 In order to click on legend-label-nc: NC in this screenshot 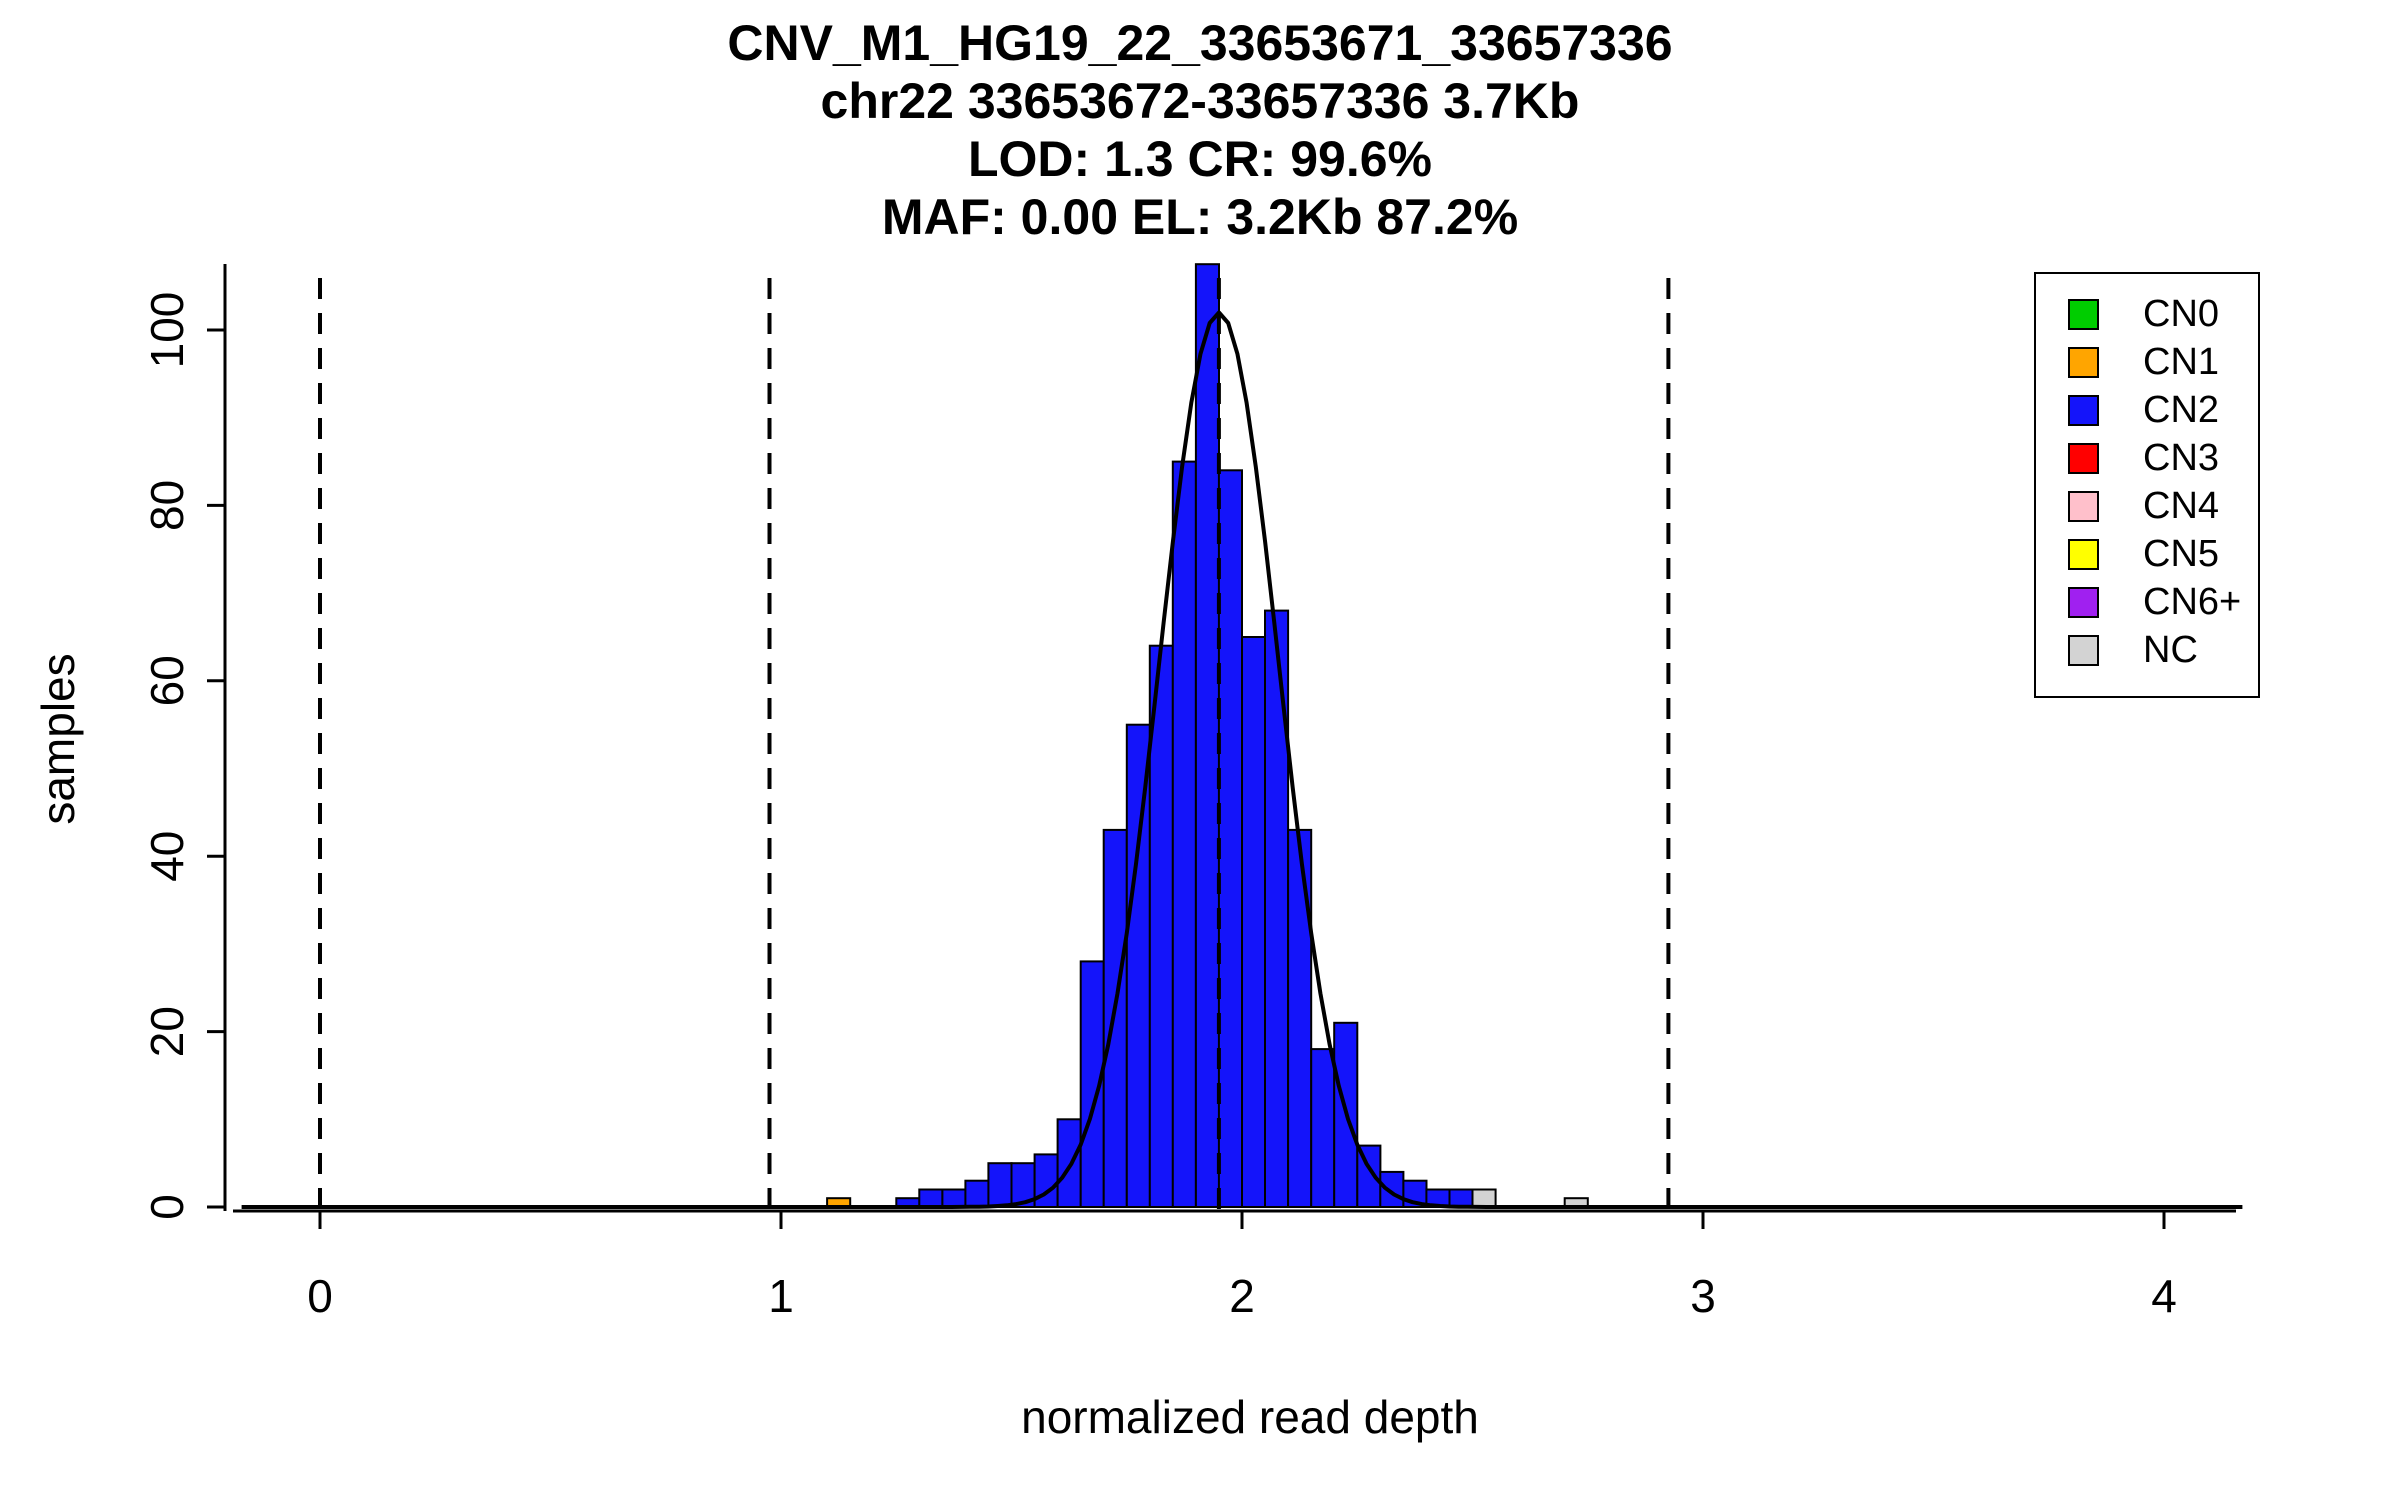, I will do `click(2170, 649)`.